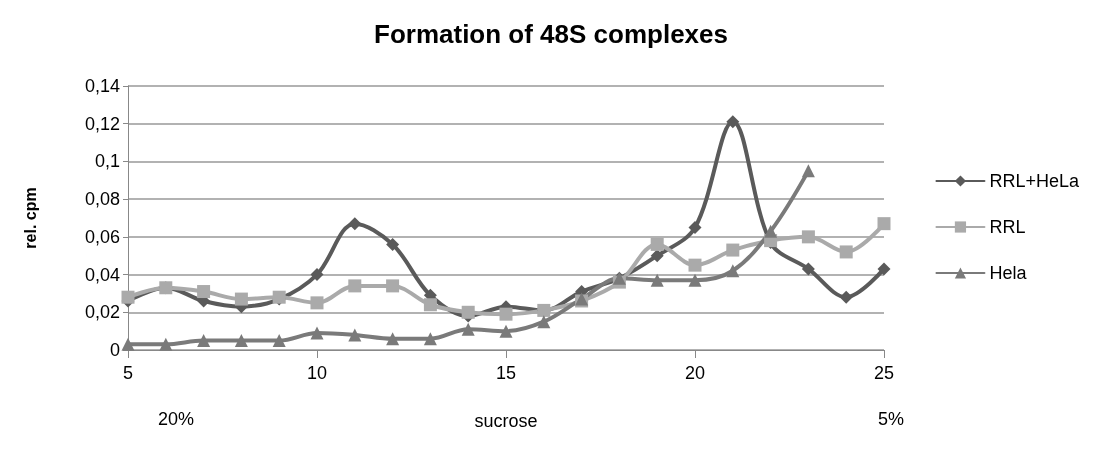 This screenshot has width=1102, height=454. I want to click on chart-title: Formation of 48S complexes, so click(551, 34).